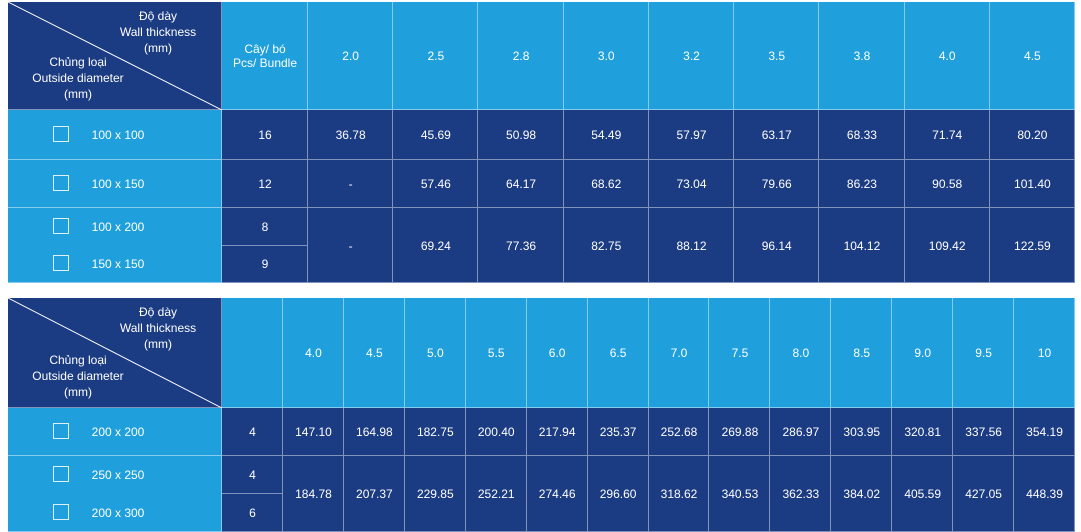  Describe the element at coordinates (740, 494) in the screenshot. I see `weight-cell: 340.53` at that location.